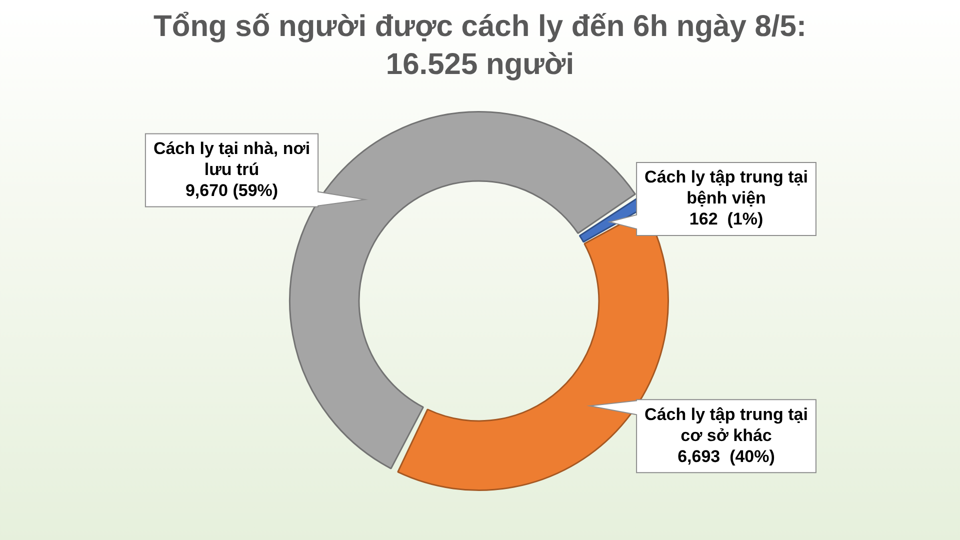 The width and height of the screenshot is (960, 540). Describe the element at coordinates (726, 219) in the screenshot. I see `data-label: 162 (1%)` at that location.